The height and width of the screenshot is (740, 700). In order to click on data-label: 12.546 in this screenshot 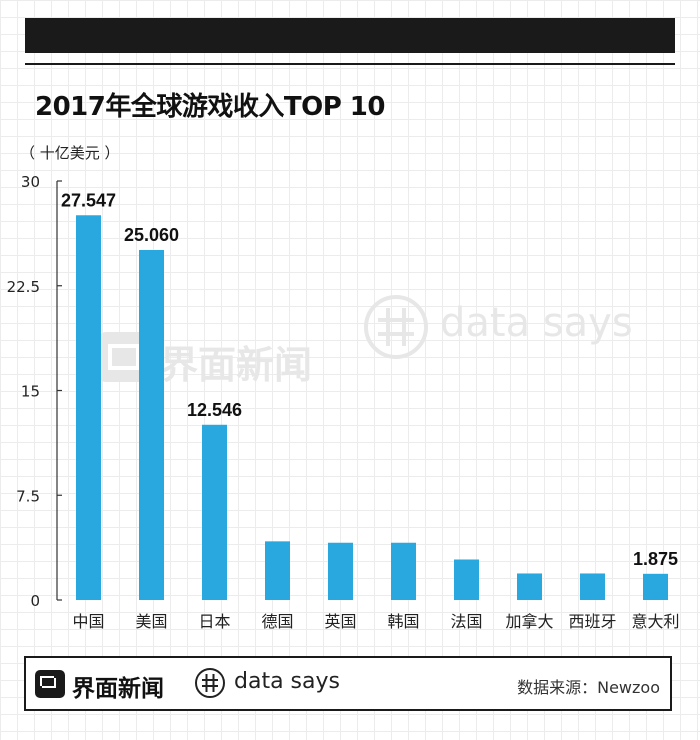, I will do `click(214, 410)`.